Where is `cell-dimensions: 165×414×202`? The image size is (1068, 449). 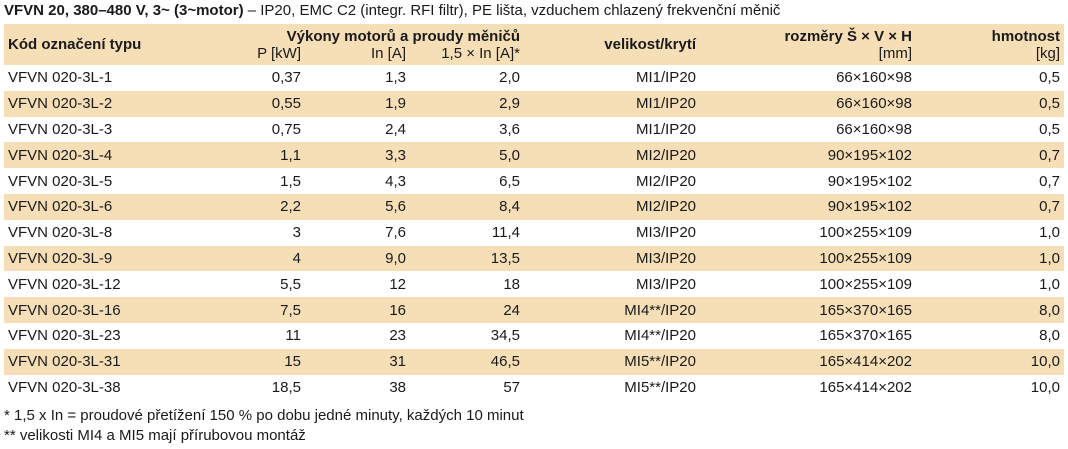
cell-dimensions: 165×414×202 is located at coordinates (808, 361).